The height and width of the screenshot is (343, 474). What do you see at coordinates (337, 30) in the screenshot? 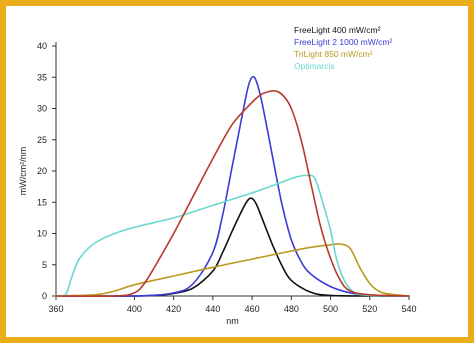
I see `legend-entry-1: FreeLight 400 mW/cm²` at bounding box center [337, 30].